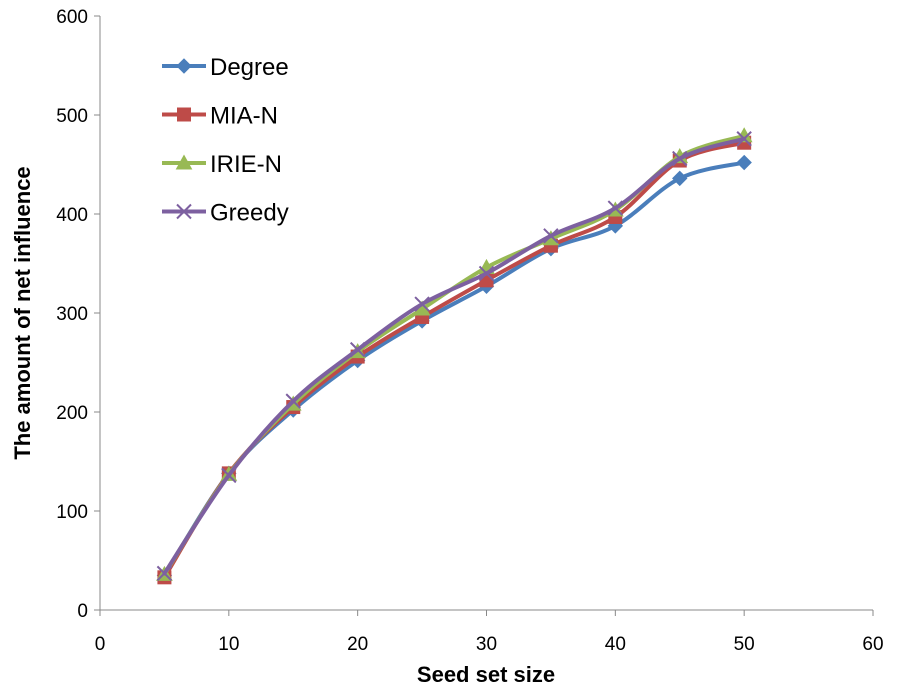 The width and height of the screenshot is (897, 689). Describe the element at coordinates (246, 164) in the screenshot. I see `legend-label-irie-n: IRIE-N` at that location.